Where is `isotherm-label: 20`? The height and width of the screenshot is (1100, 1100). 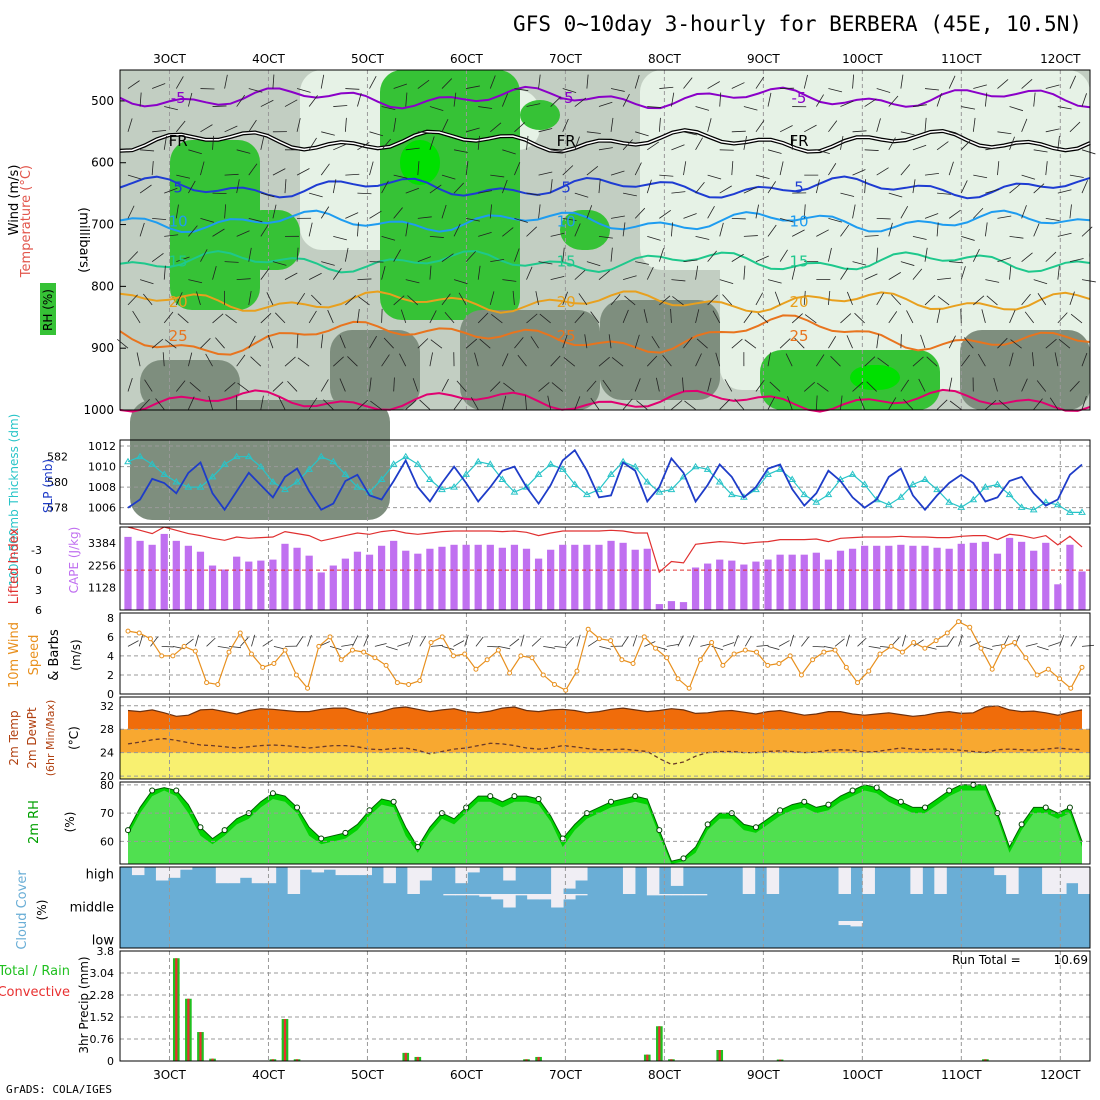 isotherm-label: 20 is located at coordinates (566, 302).